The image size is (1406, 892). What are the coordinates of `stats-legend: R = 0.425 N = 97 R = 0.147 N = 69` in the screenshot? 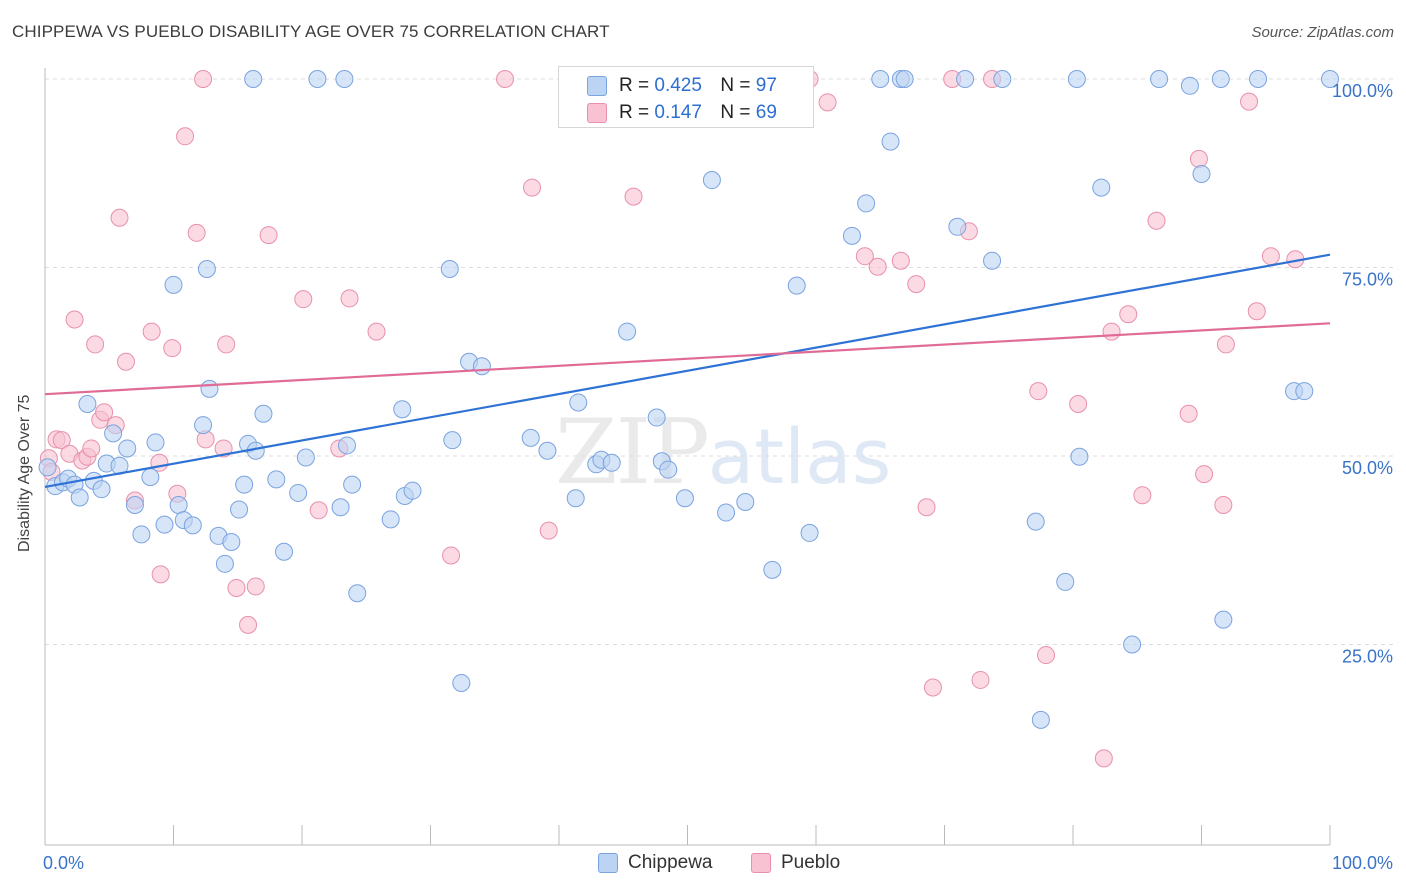 It's located at (686, 97).